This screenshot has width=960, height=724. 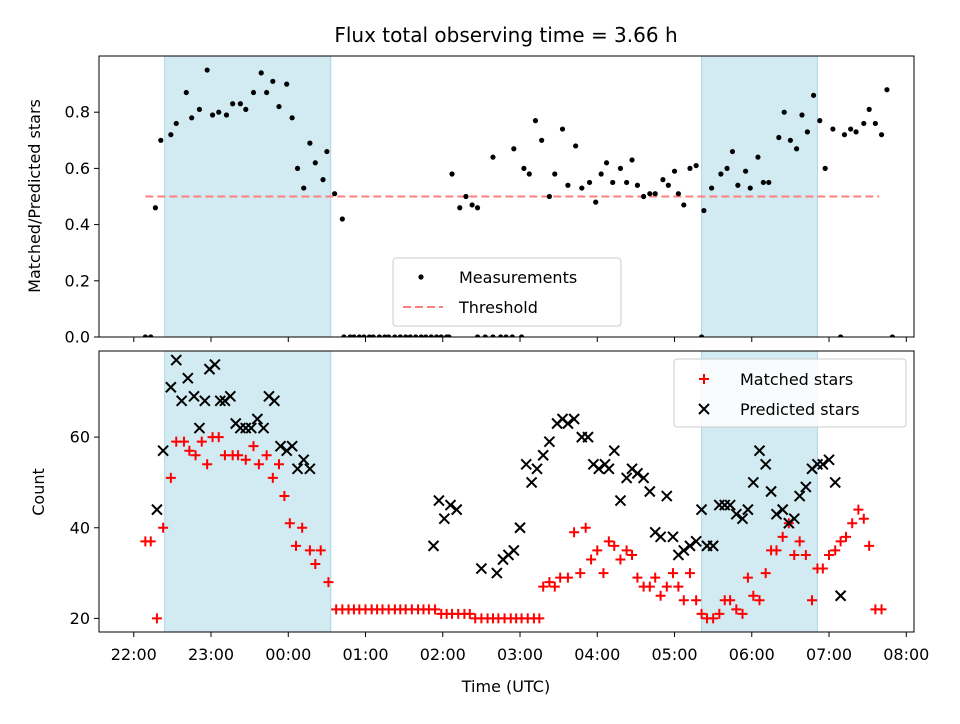 What do you see at coordinates (443, 654) in the screenshot?
I see `x-tick-label: 02:00` at bounding box center [443, 654].